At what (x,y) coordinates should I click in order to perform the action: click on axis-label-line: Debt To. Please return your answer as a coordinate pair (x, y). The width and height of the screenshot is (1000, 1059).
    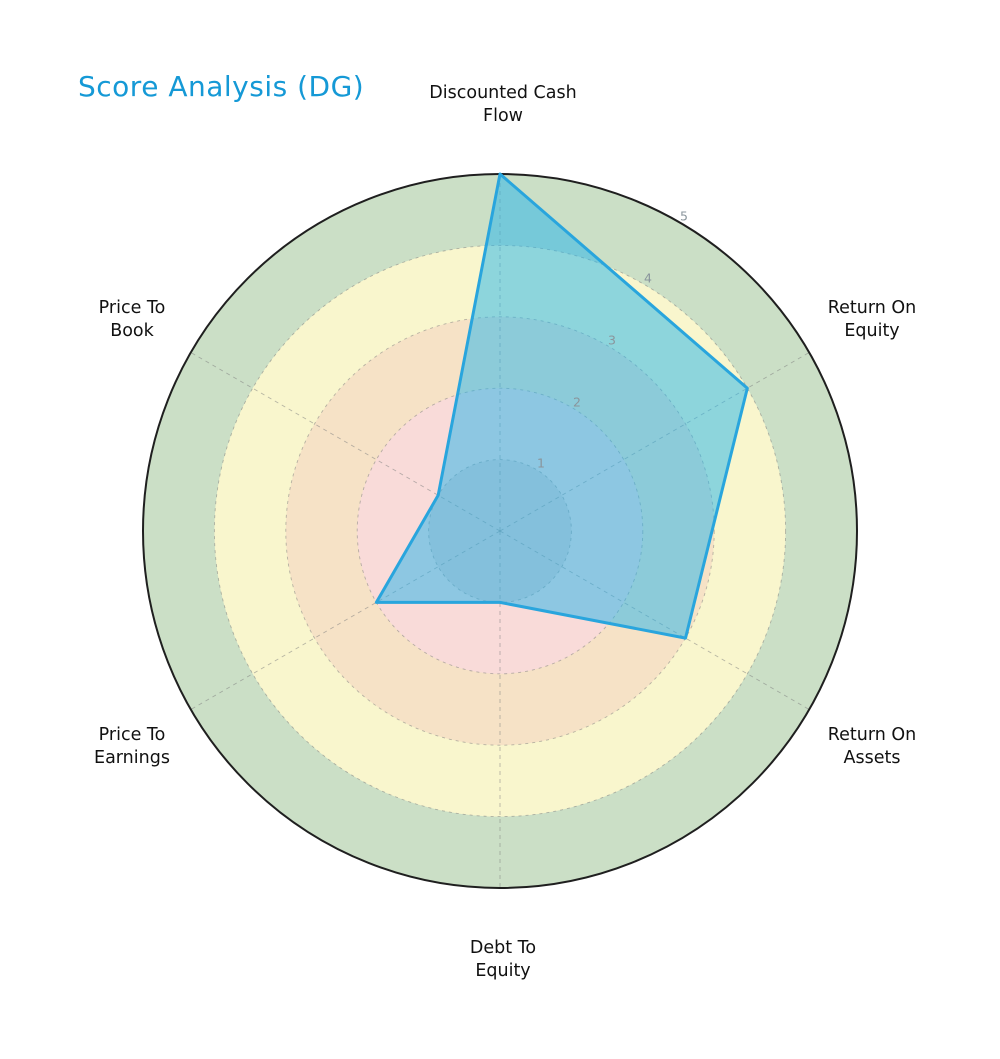
    Looking at the image, I should click on (503, 947).